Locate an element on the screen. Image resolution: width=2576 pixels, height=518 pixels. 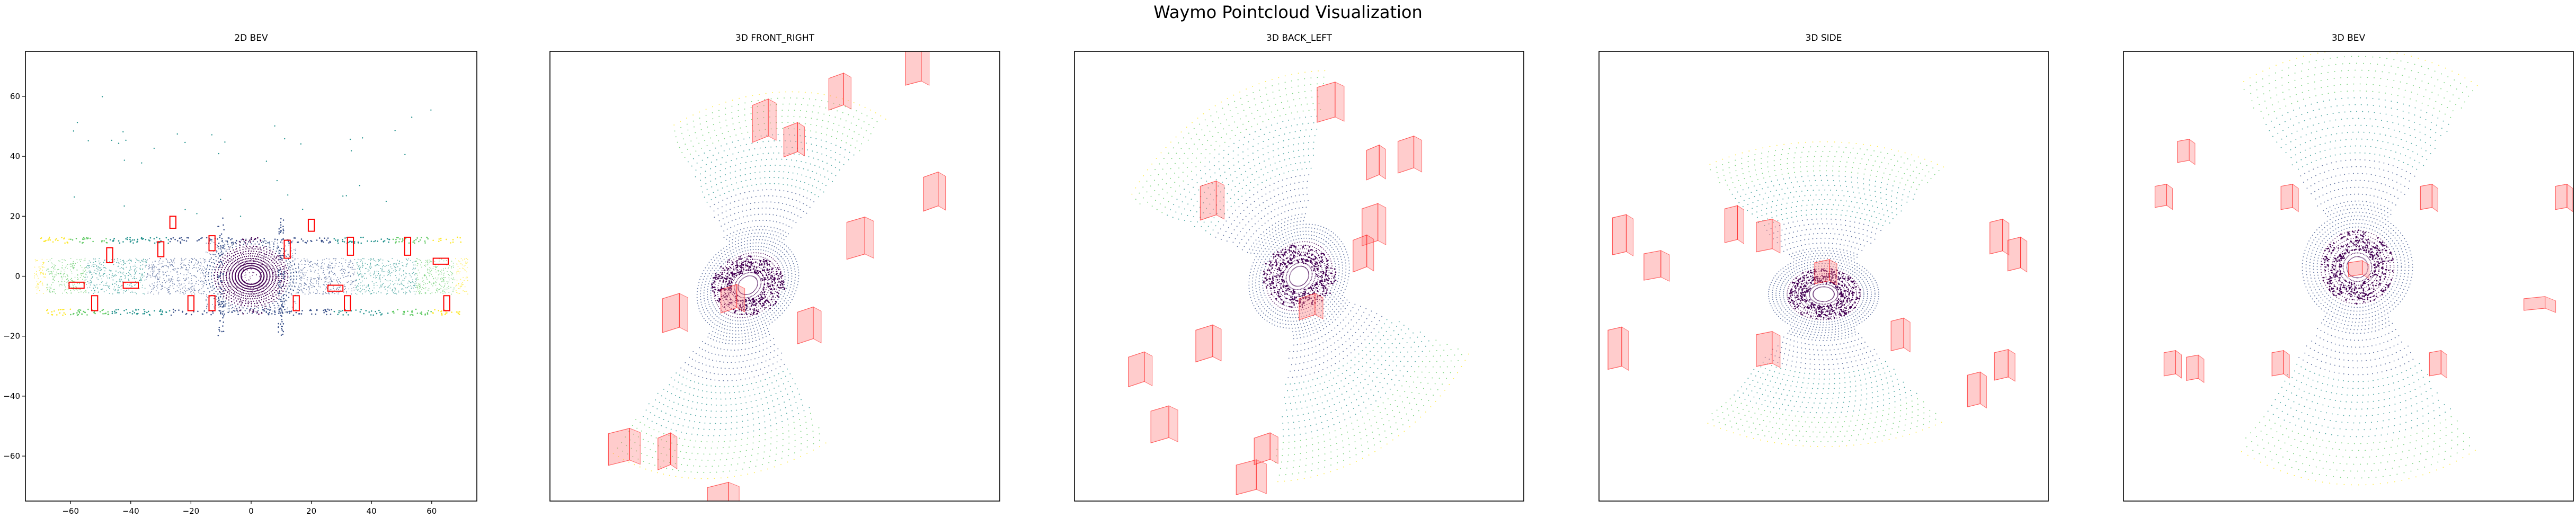
x-tick-label: 20 is located at coordinates (311, 511).